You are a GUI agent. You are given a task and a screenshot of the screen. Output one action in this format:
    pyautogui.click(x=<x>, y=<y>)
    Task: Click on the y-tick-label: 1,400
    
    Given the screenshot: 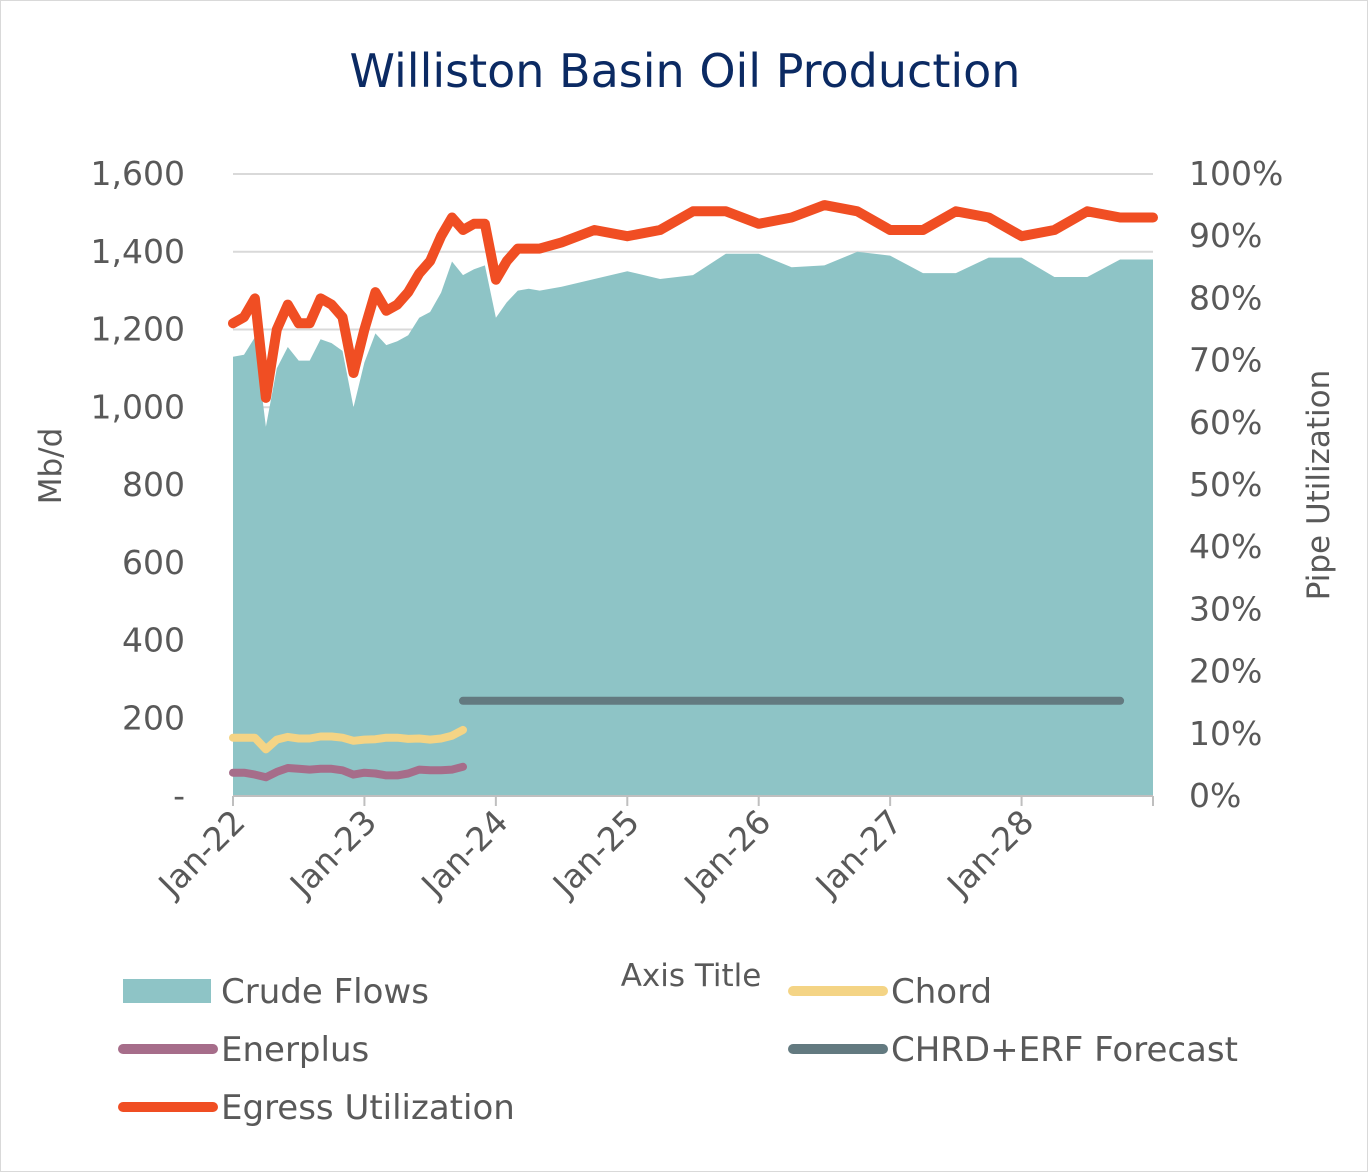 What is the action you would take?
    pyautogui.click(x=138, y=251)
    